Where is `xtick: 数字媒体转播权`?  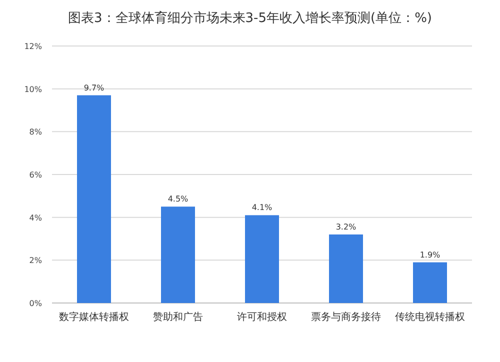 xtick: 数字媒体转播权 is located at coordinates (94, 317).